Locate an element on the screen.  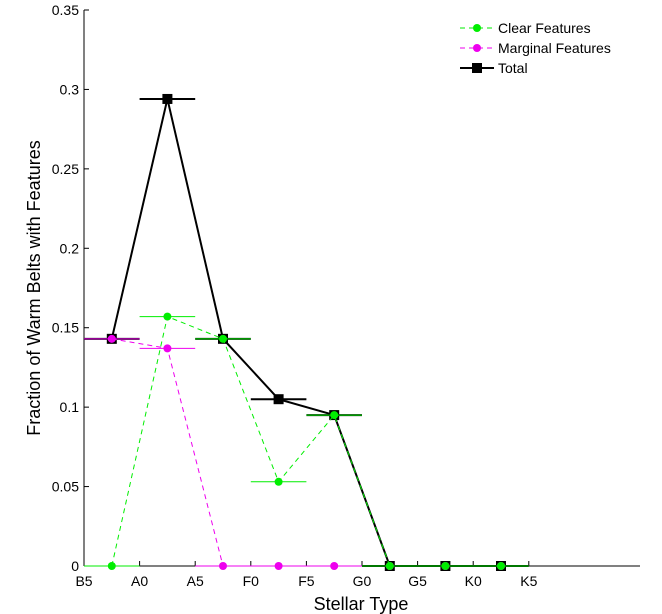
legend: Clear Features Marginal Features Total is located at coordinates (535, 48).